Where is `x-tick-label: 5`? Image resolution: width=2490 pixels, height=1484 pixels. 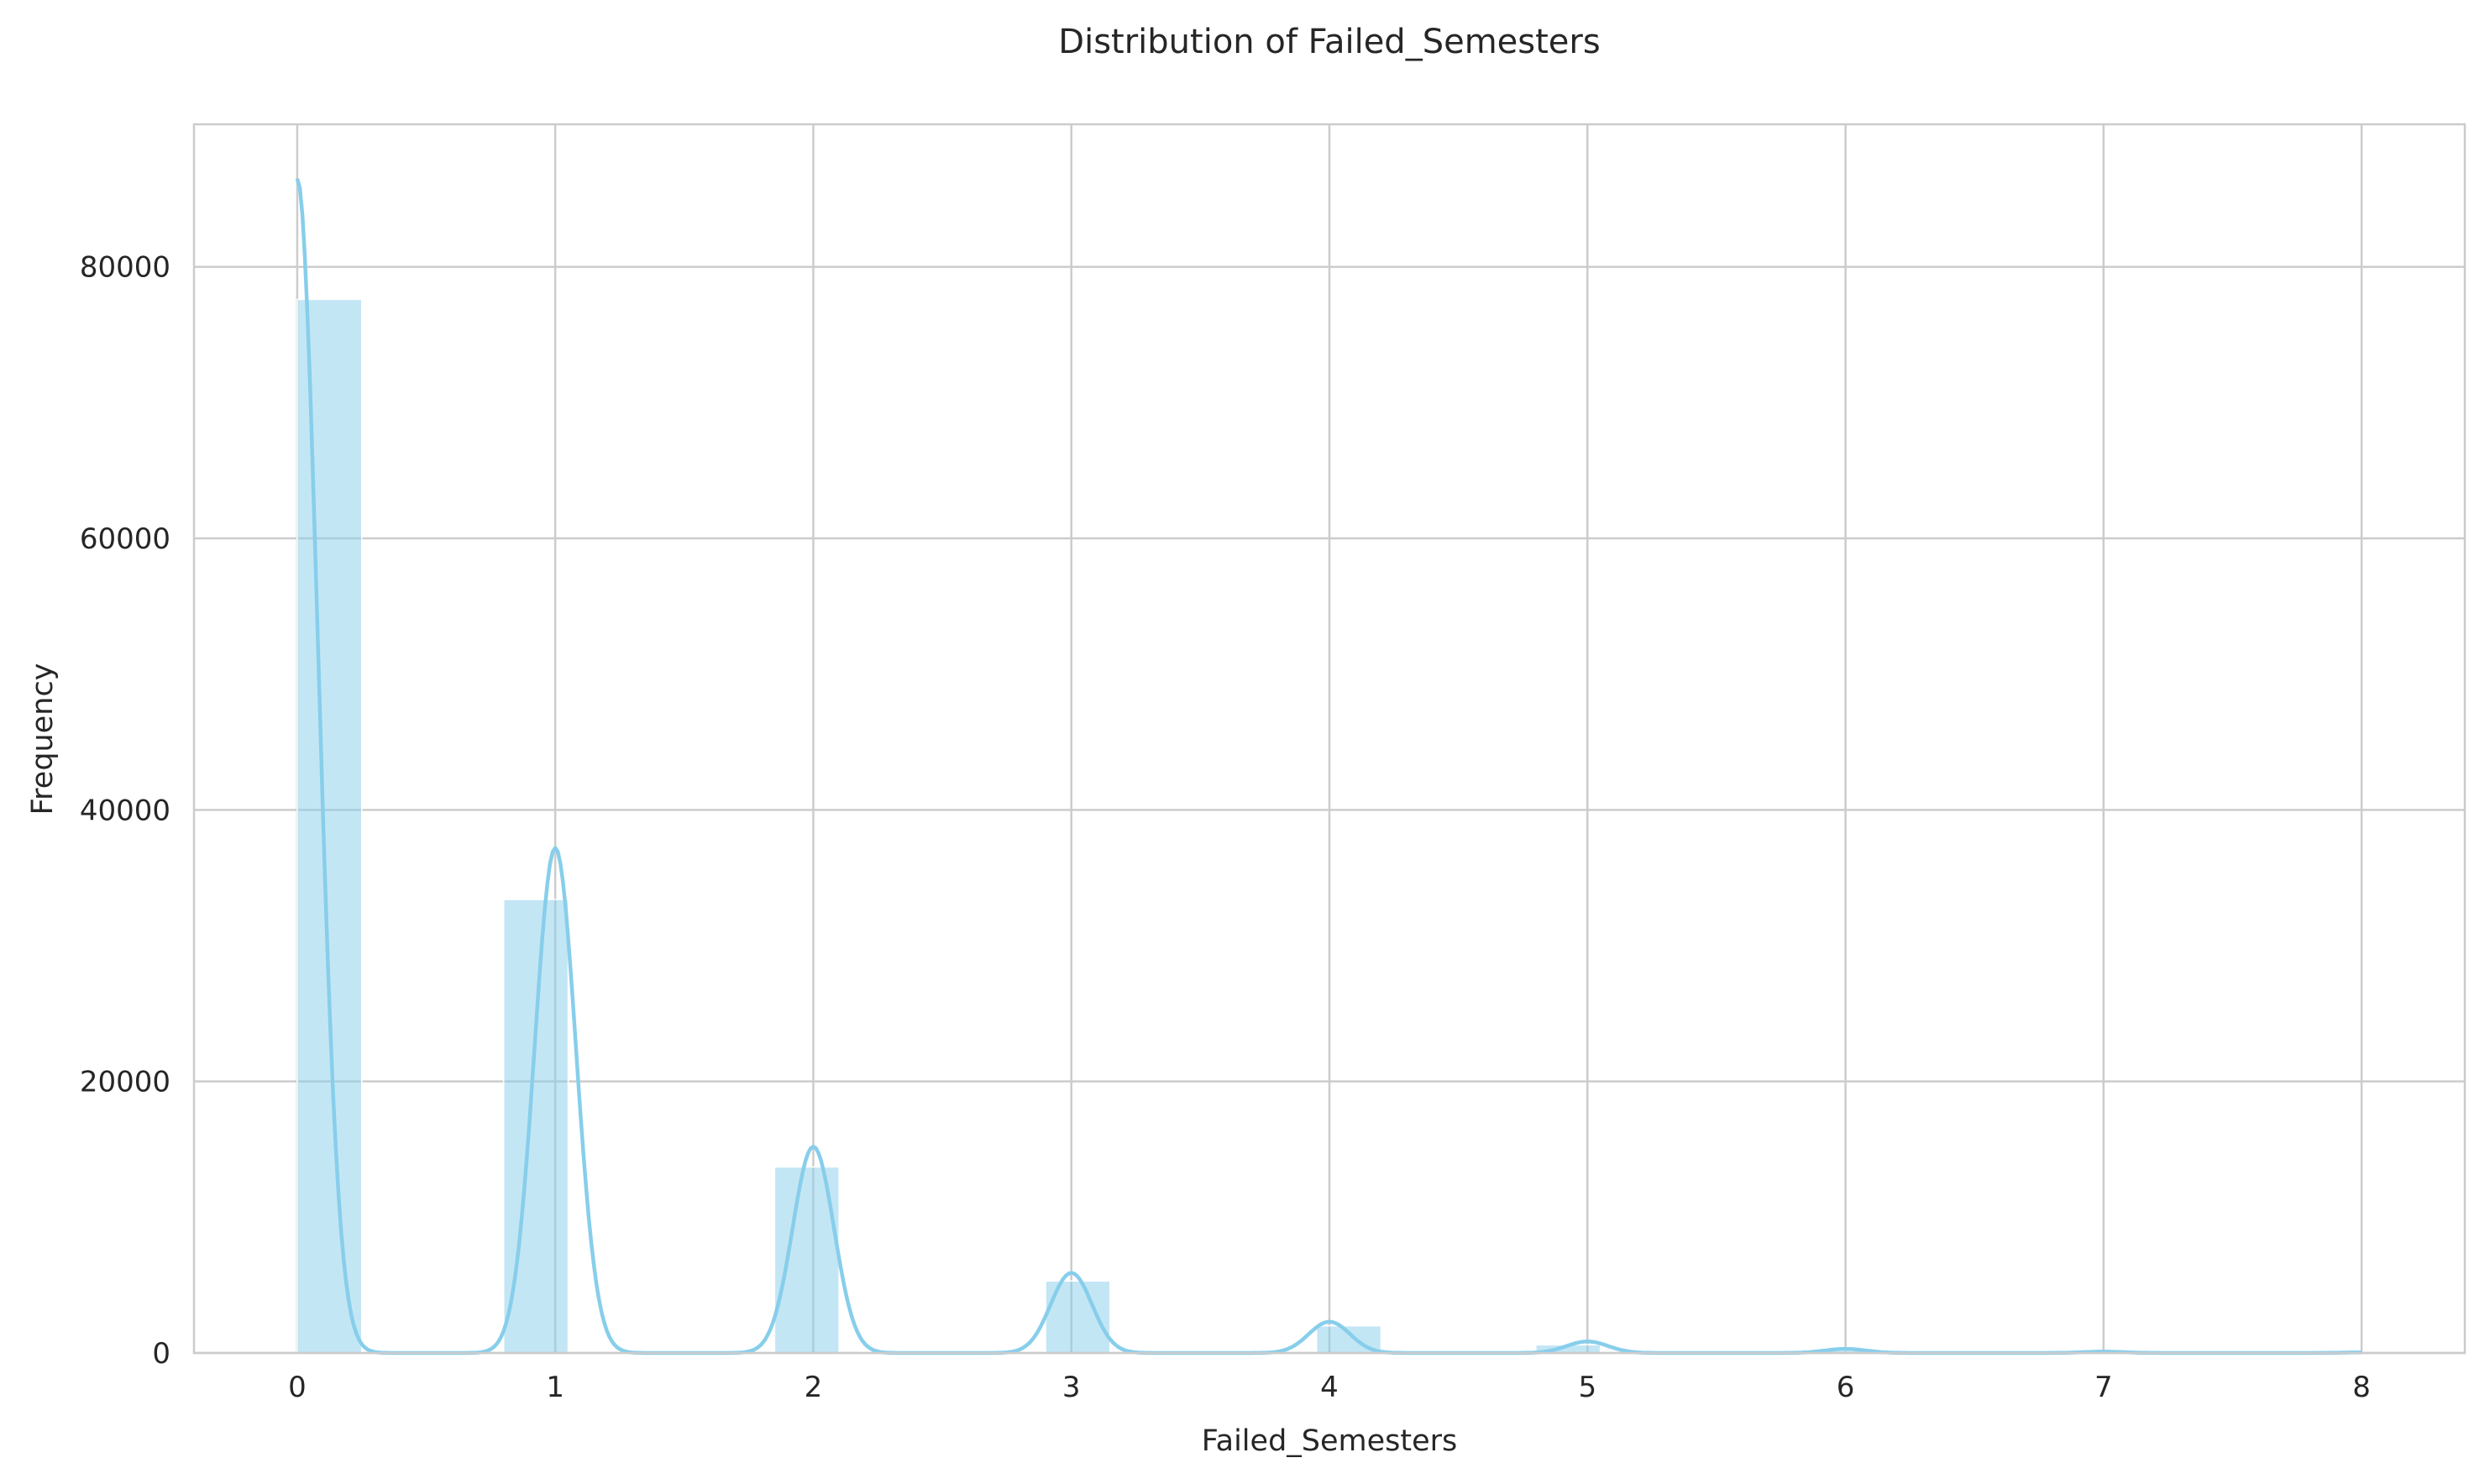
x-tick-label: 5 is located at coordinates (1587, 1388).